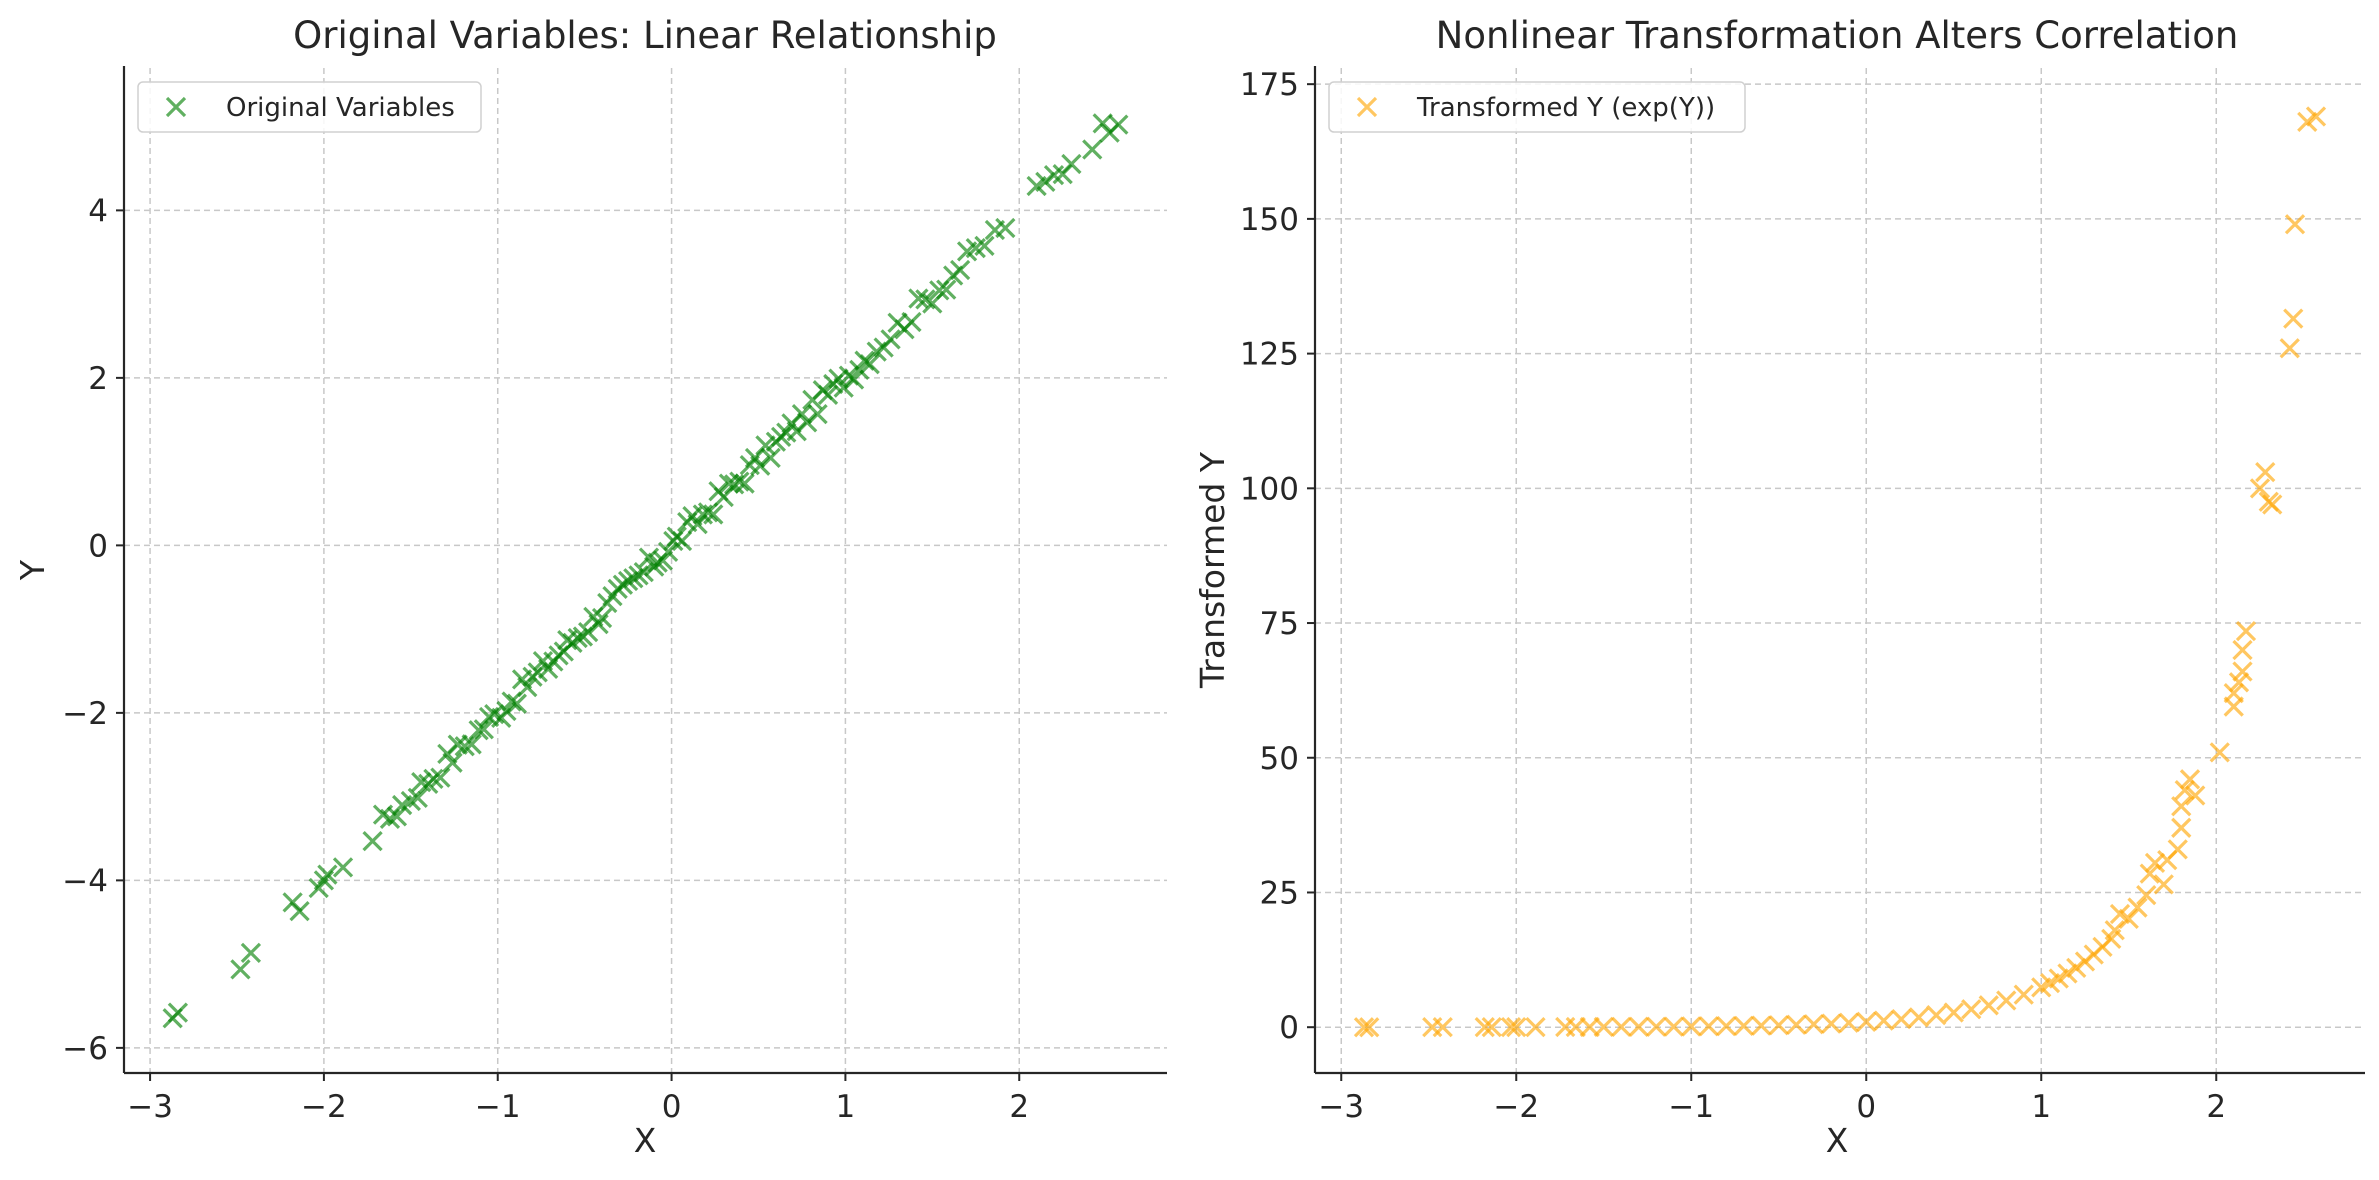 This screenshot has height=1180, width=2379. What do you see at coordinates (1279, 759) in the screenshot?
I see `y-tick-label: 50` at bounding box center [1279, 759].